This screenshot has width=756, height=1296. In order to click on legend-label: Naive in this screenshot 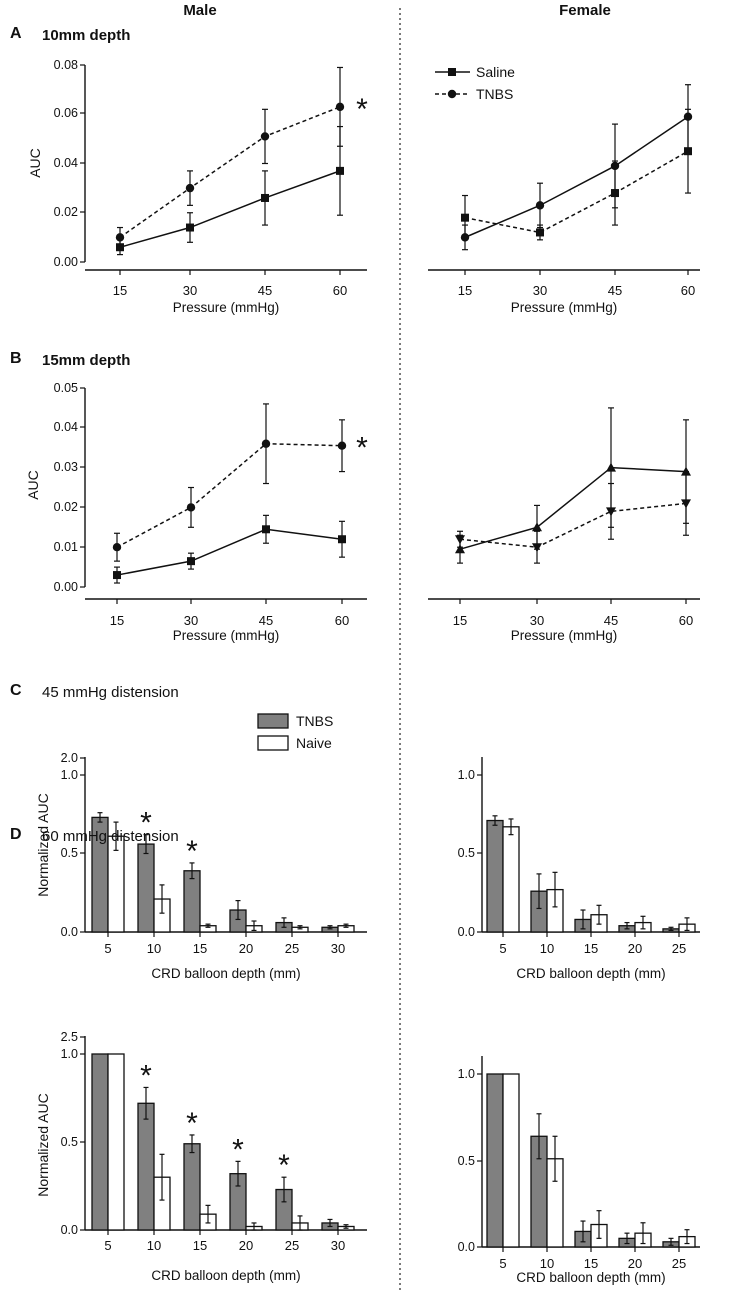, I will do `click(314, 743)`.